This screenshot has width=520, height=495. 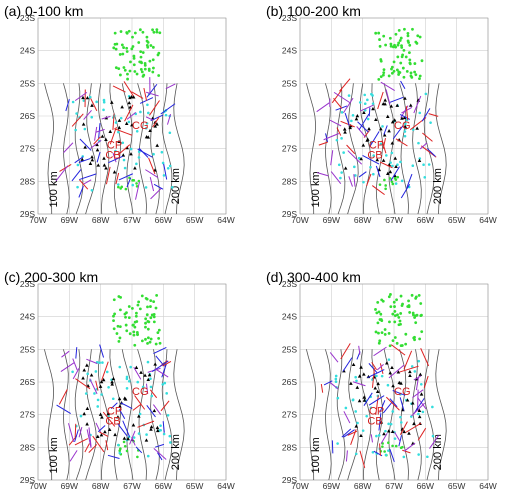 I want to click on lat-tick-label: 27S, so click(x=289, y=149).